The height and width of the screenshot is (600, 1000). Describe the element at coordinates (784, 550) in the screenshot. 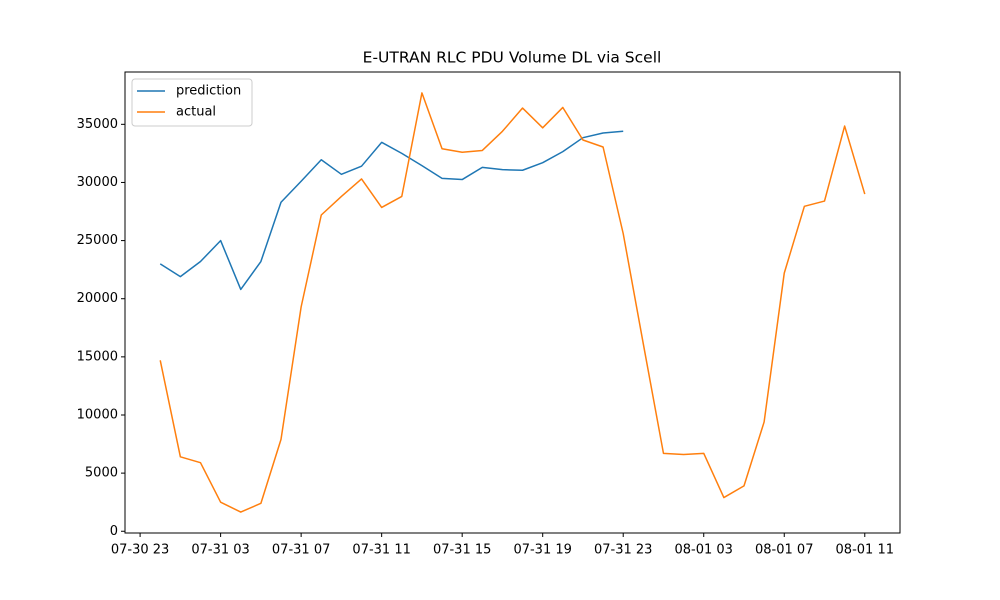

I see `x-tick-label: 08-01 07` at that location.